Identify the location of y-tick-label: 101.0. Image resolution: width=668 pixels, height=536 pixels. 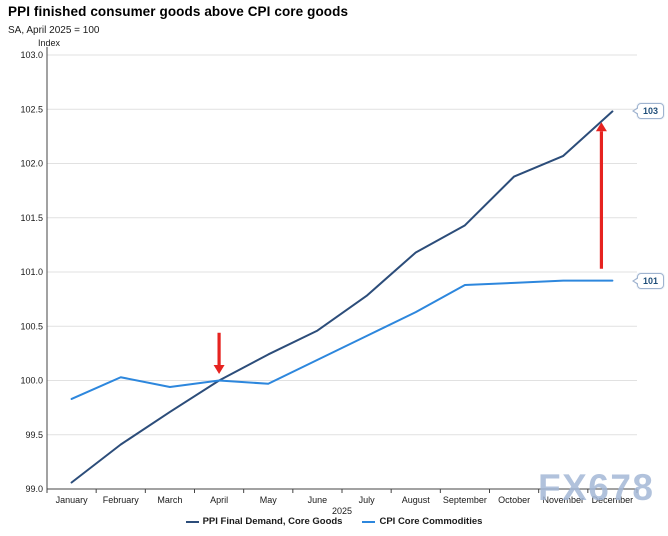
(31, 272).